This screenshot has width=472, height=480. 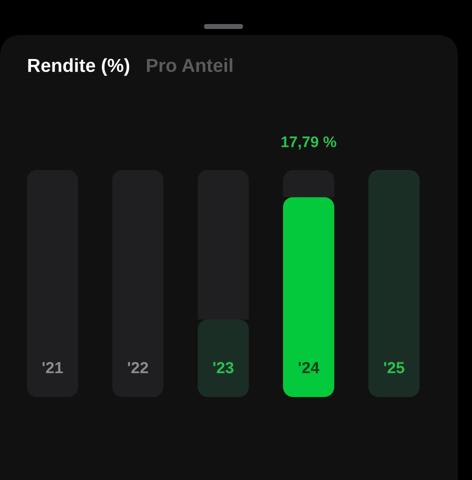 I want to click on x-tick-label: '25, so click(x=394, y=368).